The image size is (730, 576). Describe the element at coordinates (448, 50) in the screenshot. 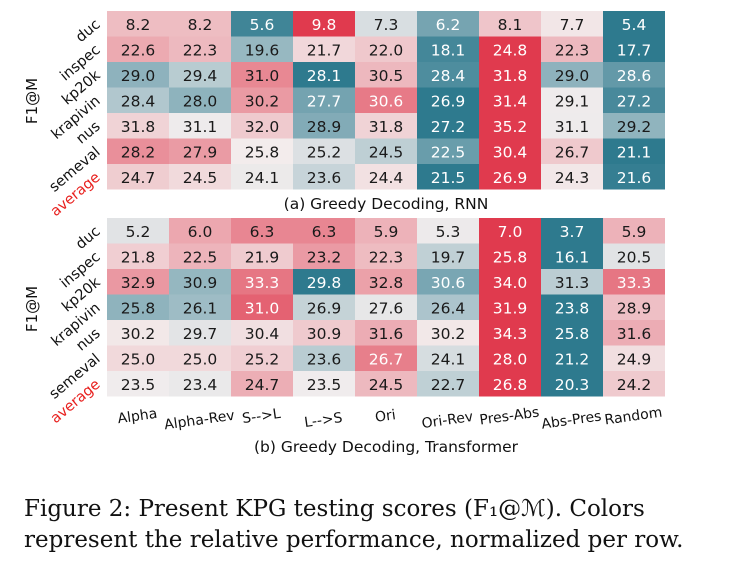

I see `cell-value-label: 18.1` at that location.